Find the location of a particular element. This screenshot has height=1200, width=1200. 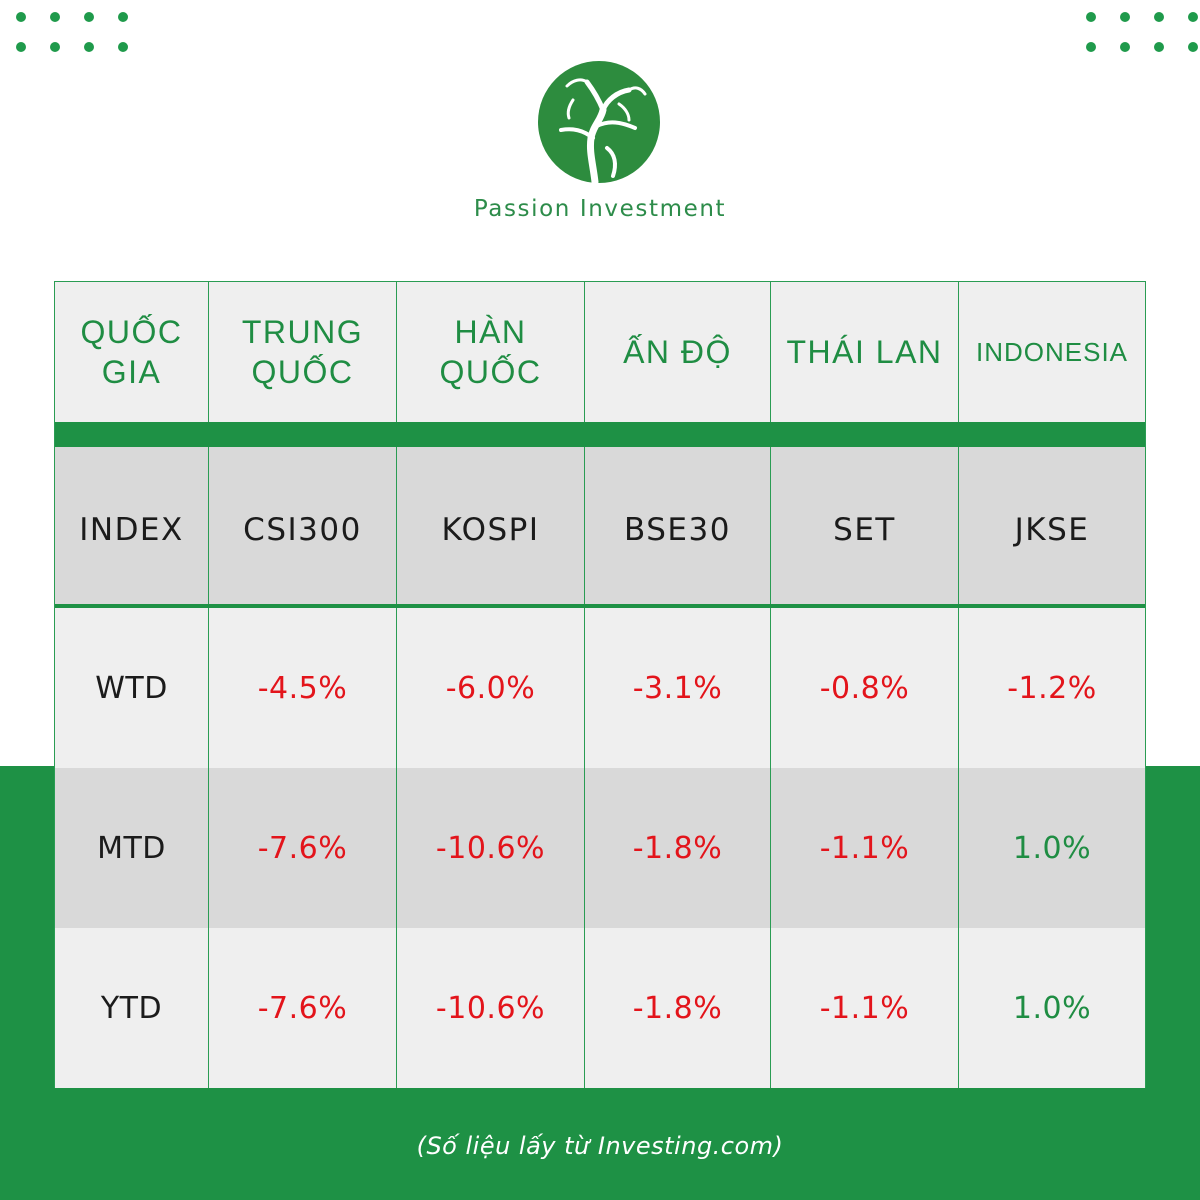

header-cell: ẤN ĐỘ is located at coordinates (678, 352).